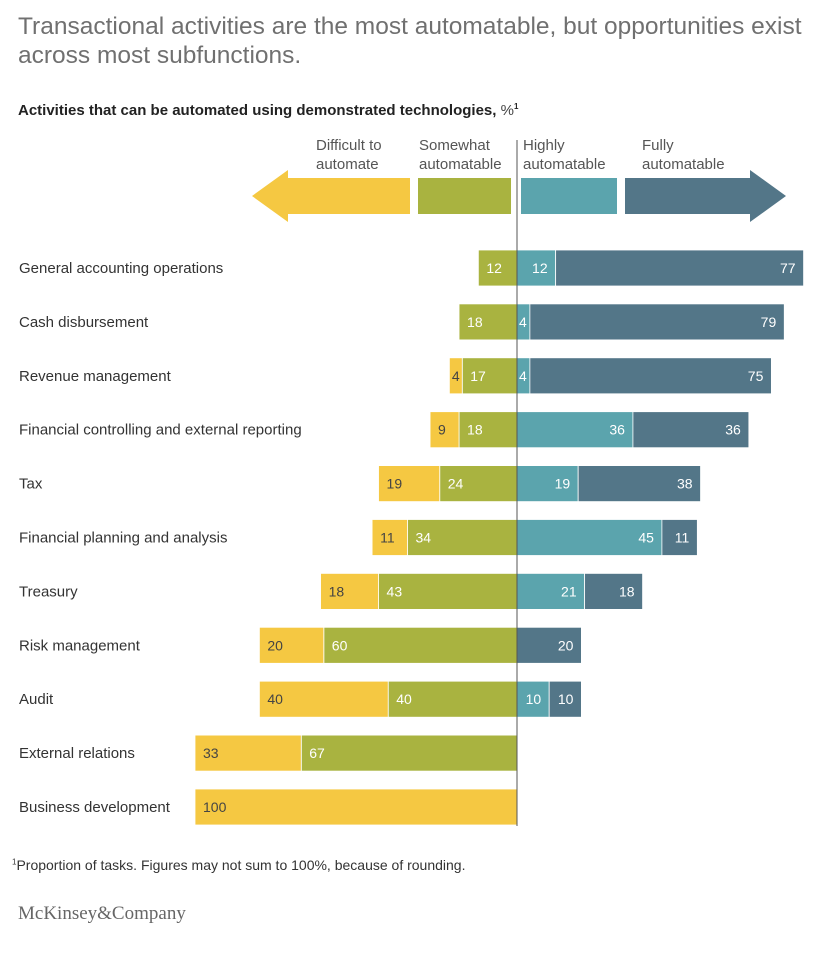  I want to click on bar-somewhat-automatable-tax, so click(478, 484).